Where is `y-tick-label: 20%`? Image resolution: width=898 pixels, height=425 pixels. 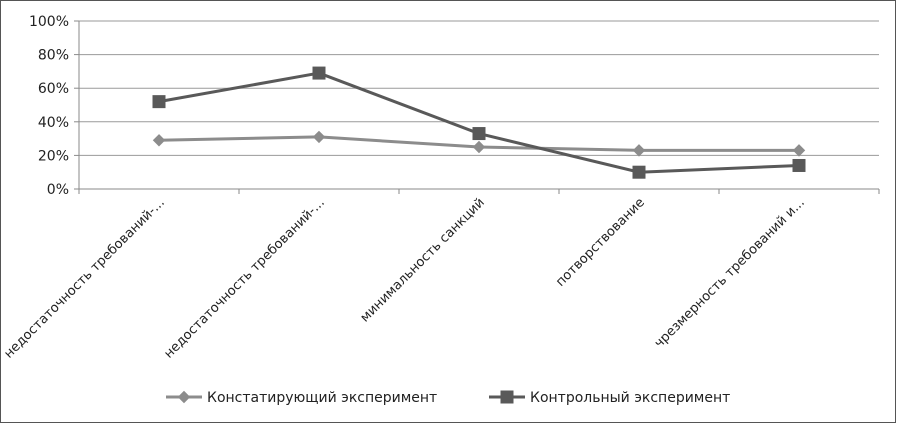
y-tick-label: 20% is located at coordinates (53, 156).